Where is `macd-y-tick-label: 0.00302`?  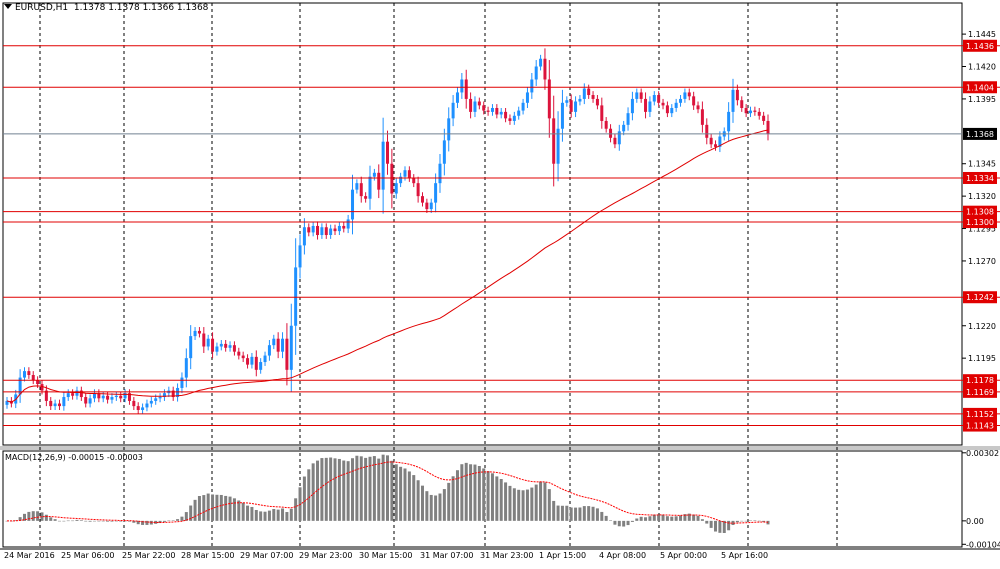 macd-y-tick-label: 0.00302 is located at coordinates (982, 453).